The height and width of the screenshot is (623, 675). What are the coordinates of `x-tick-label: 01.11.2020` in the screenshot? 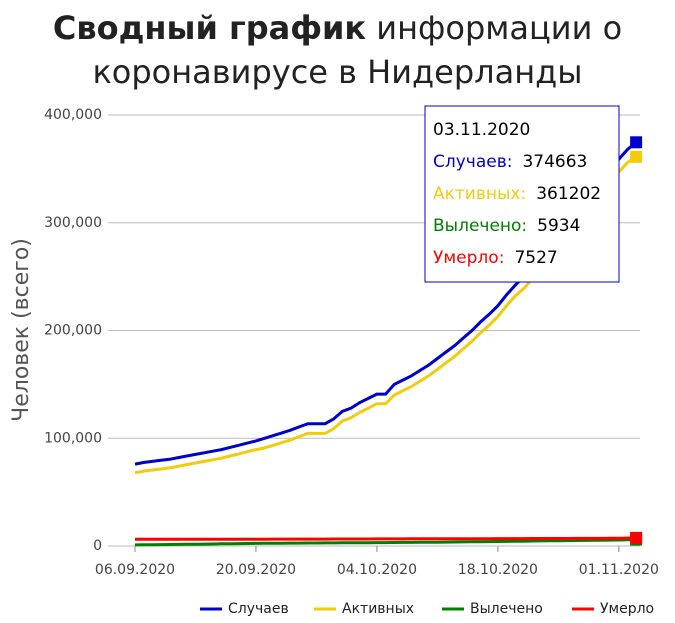 It's located at (619, 570).